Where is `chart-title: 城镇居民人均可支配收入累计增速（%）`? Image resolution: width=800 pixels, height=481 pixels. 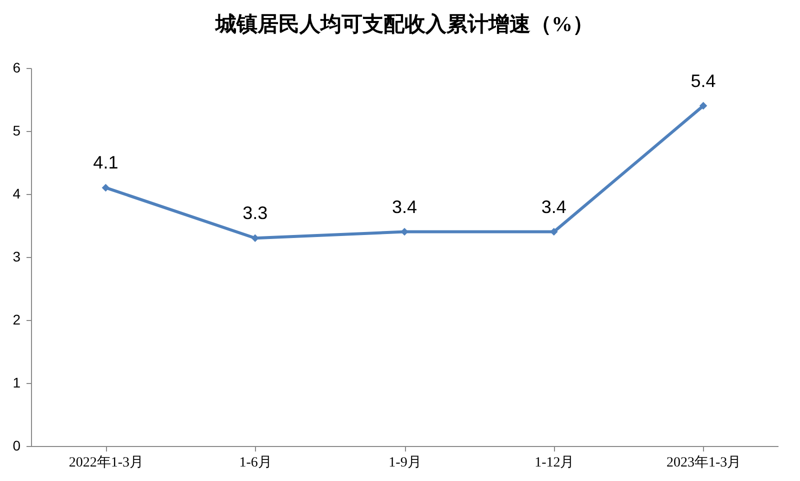
chart-title: 城镇居民人均可支配收入累计增速（%） is located at coordinates (404, 24).